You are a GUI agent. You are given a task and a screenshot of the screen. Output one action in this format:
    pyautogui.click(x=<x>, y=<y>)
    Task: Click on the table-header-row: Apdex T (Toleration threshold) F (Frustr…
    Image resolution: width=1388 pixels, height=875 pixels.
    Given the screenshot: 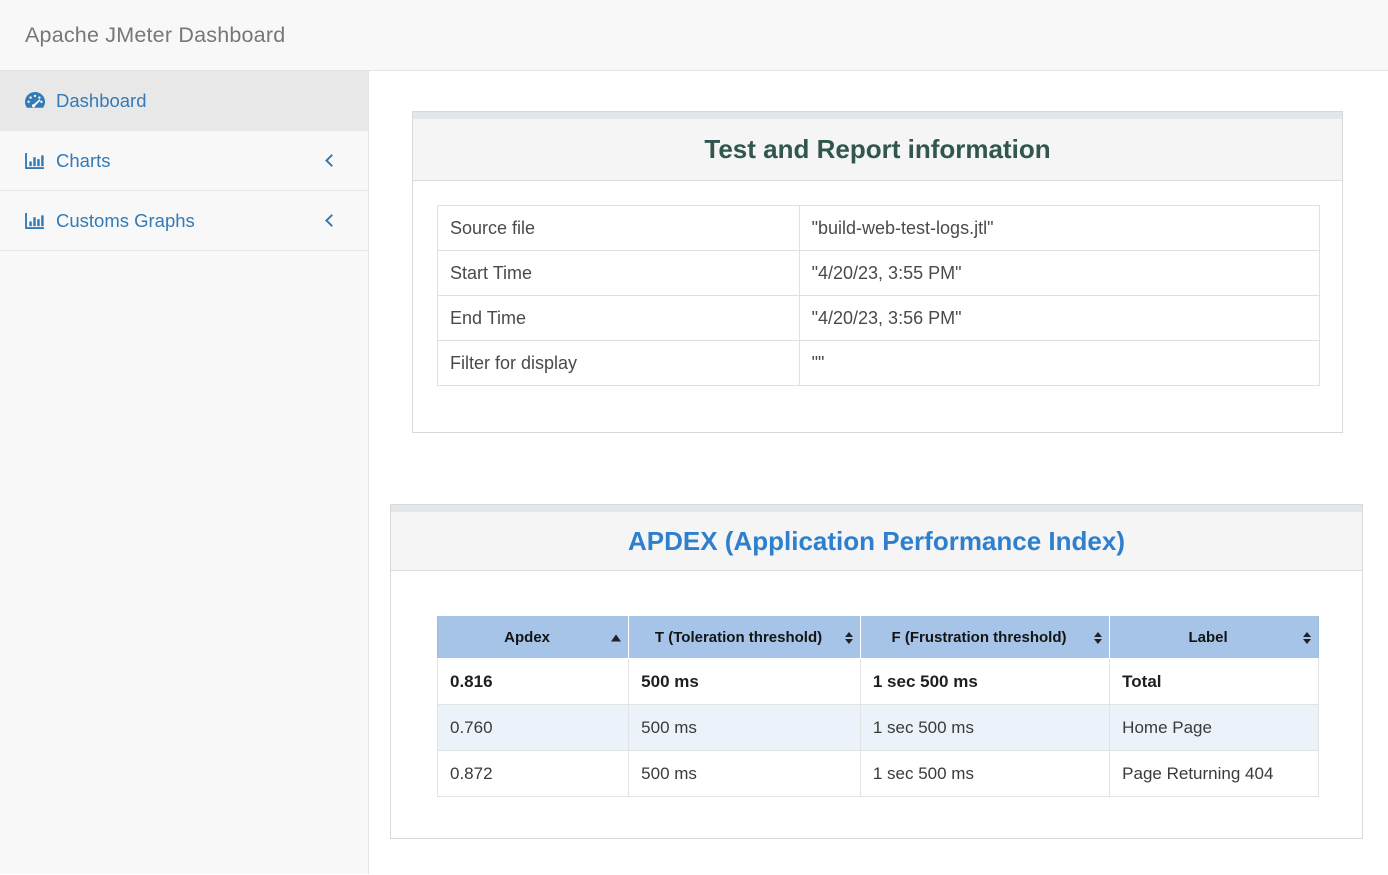 What is the action you would take?
    pyautogui.click(x=877, y=637)
    